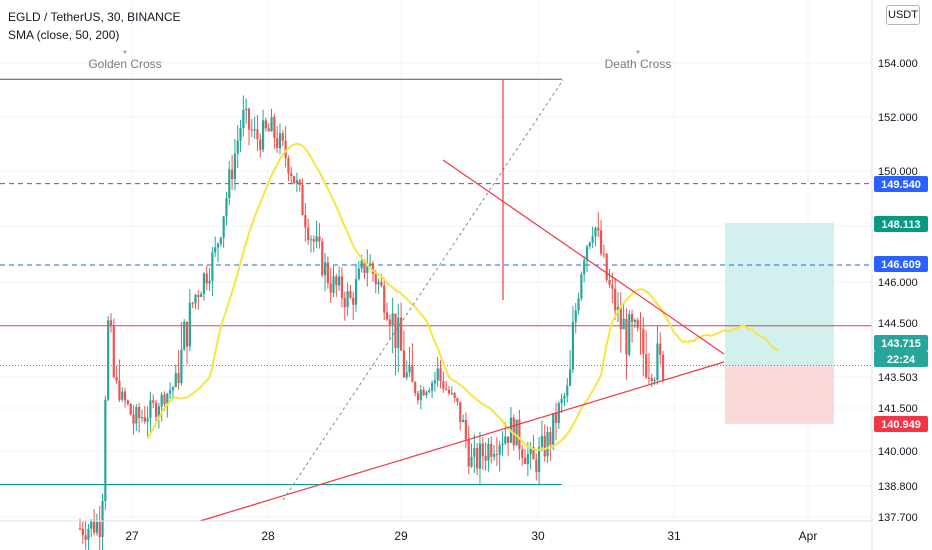 This screenshot has width=932, height=550. What do you see at coordinates (436, 531) in the screenshot?
I see `time-axis: 27 28 29 30 31 Apr` at bounding box center [436, 531].